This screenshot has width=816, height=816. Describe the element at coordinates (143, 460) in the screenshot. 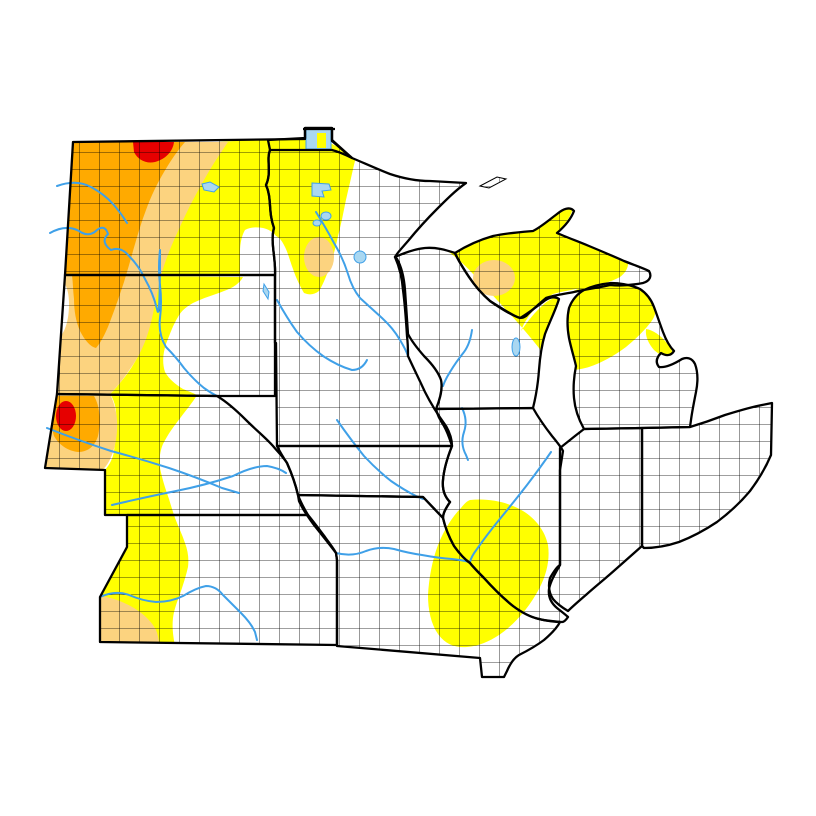

I see `river-niobrara` at that location.